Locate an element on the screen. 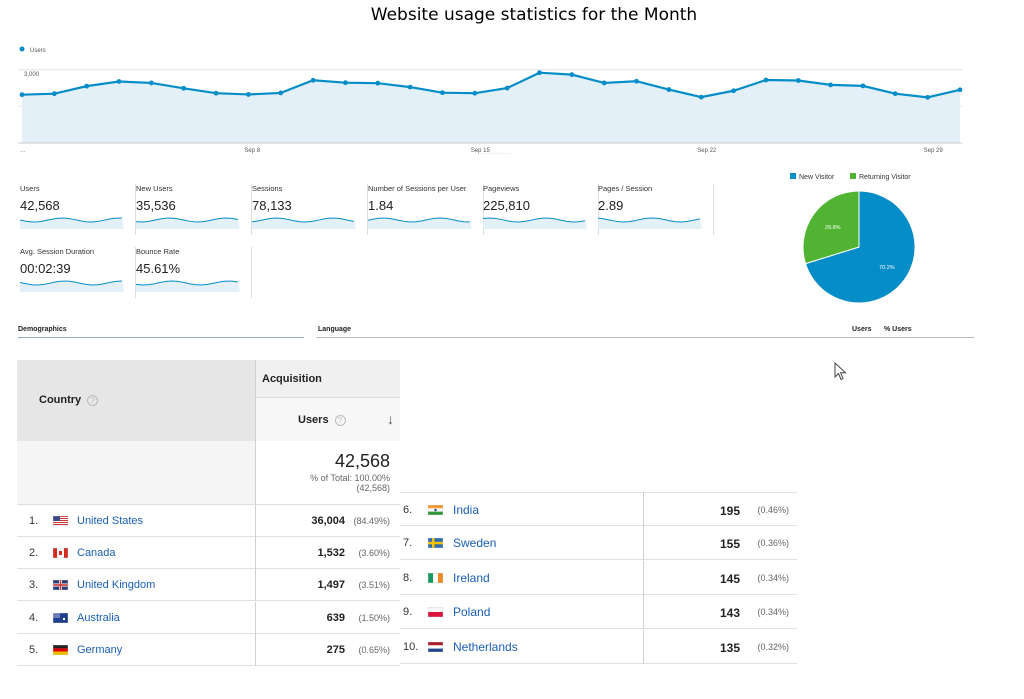 This screenshot has width=1024, height=699. column-users-label: Users is located at coordinates (862, 329).